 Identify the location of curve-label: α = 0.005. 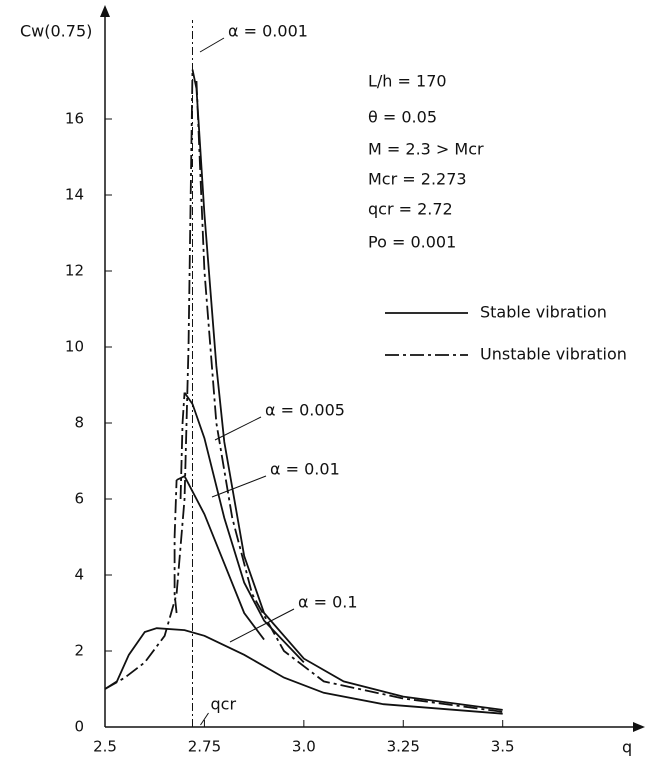
(305, 410).